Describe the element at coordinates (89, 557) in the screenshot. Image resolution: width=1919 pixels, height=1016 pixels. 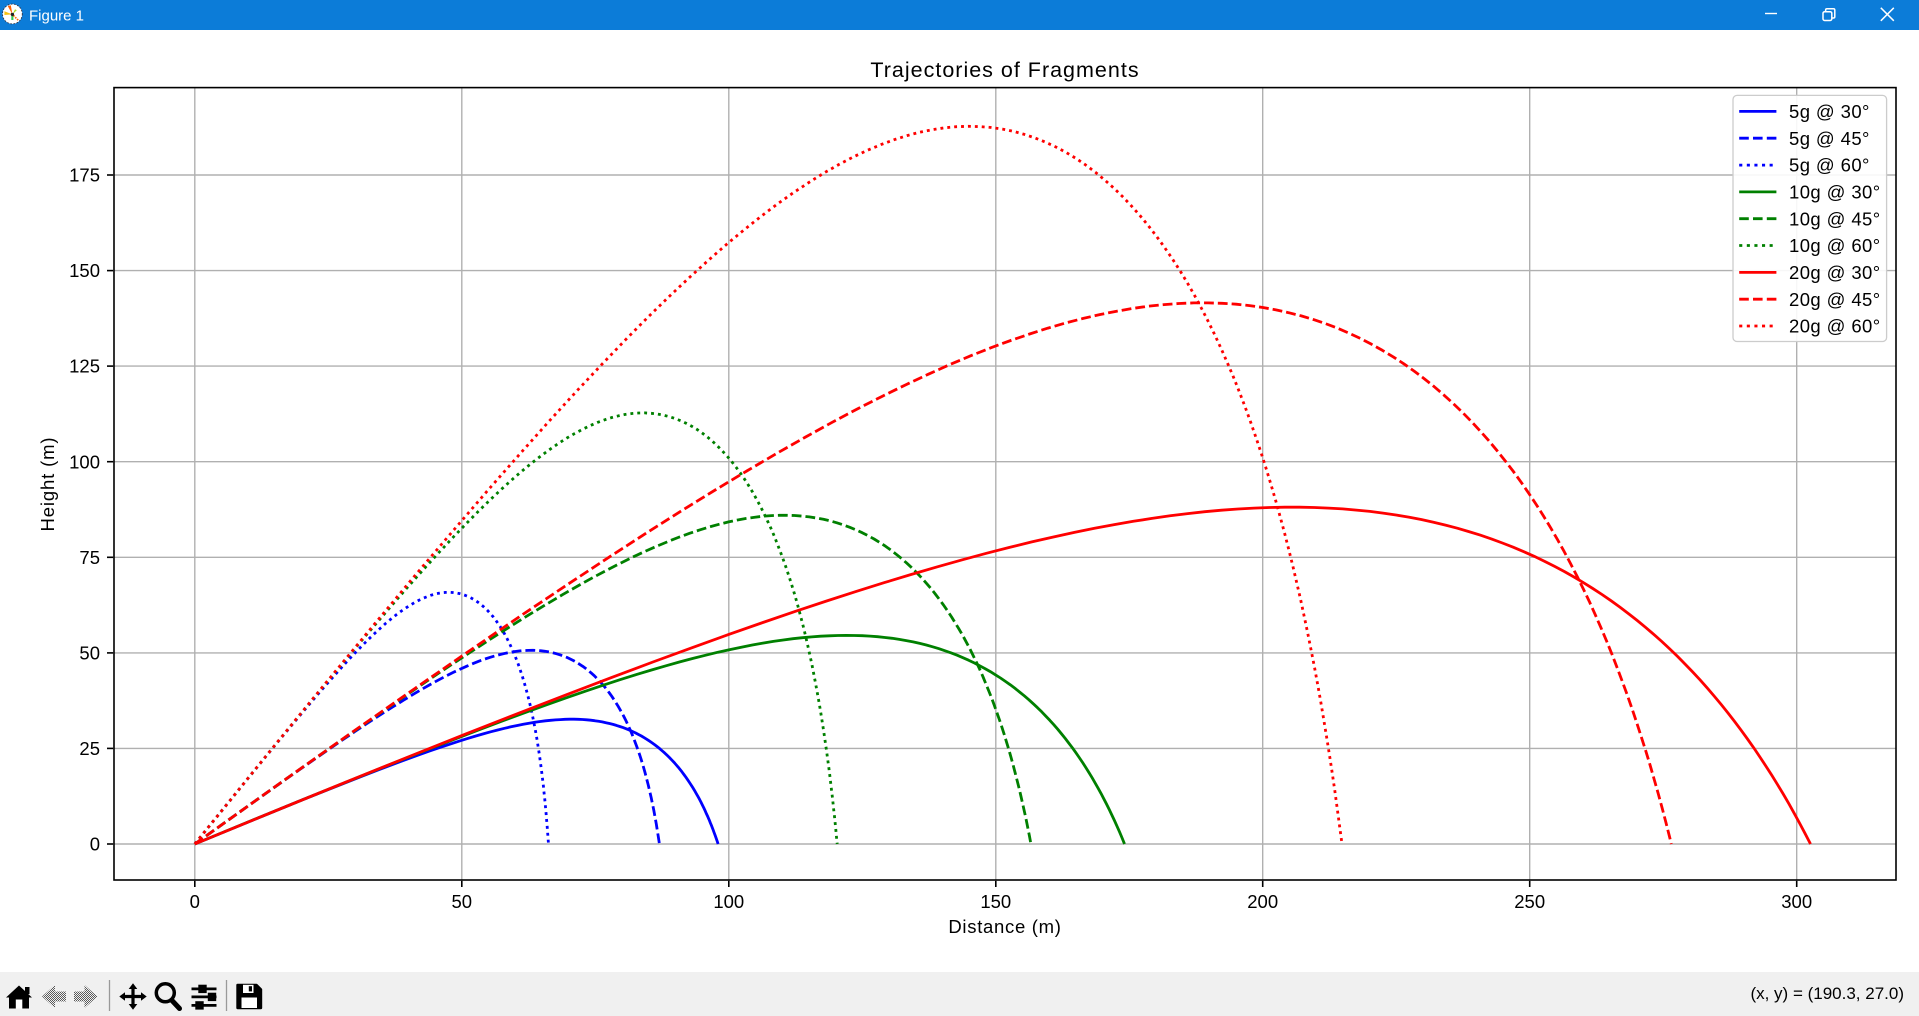
I see `svg-text: 75` at that location.